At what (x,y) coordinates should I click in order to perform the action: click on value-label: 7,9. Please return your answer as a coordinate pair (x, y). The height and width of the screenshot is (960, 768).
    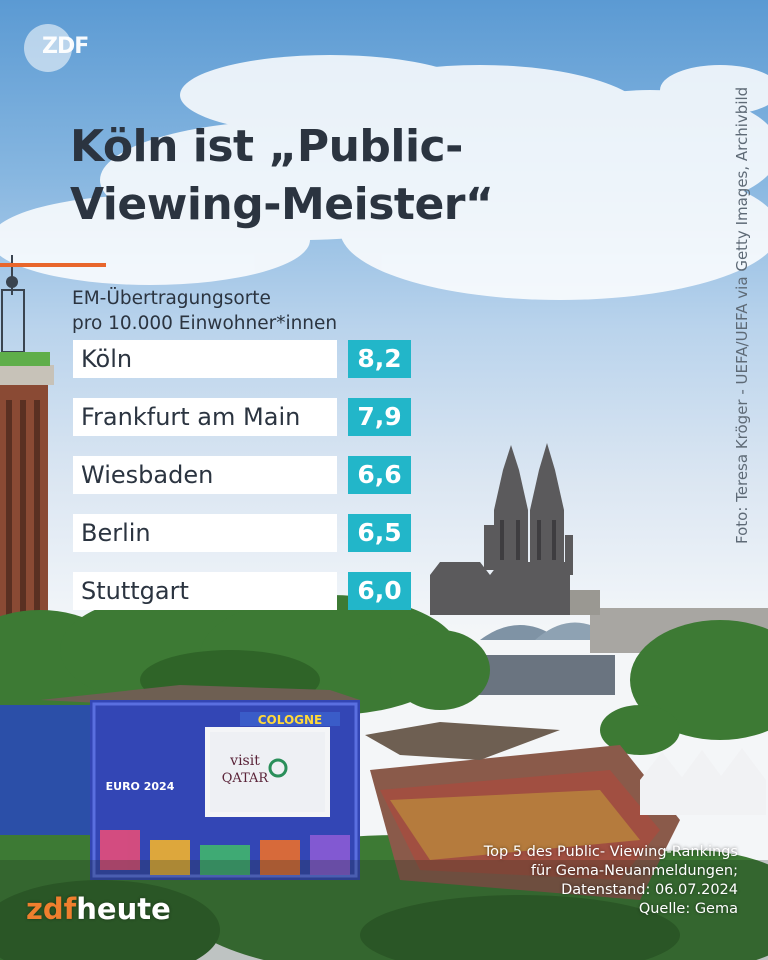
    Looking at the image, I should click on (379, 417).